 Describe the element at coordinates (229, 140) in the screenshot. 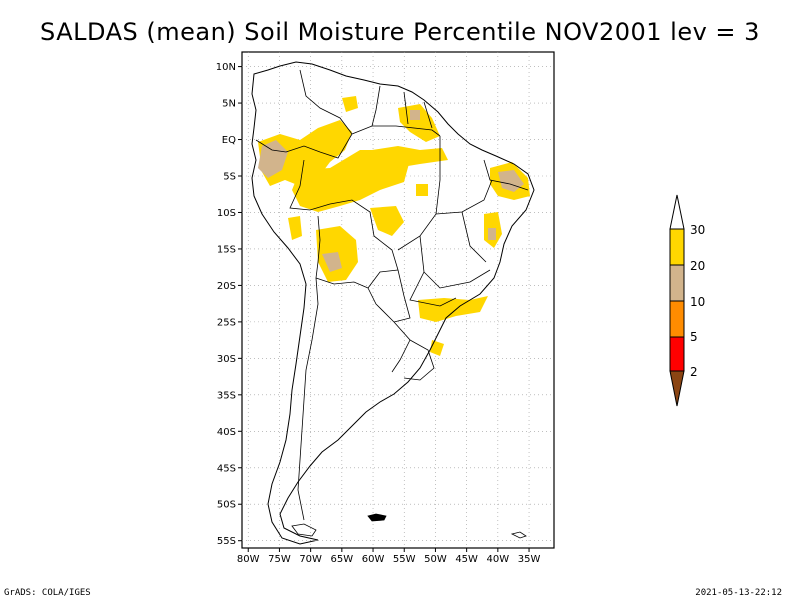

I see `lat-tick-label: EQ` at that location.